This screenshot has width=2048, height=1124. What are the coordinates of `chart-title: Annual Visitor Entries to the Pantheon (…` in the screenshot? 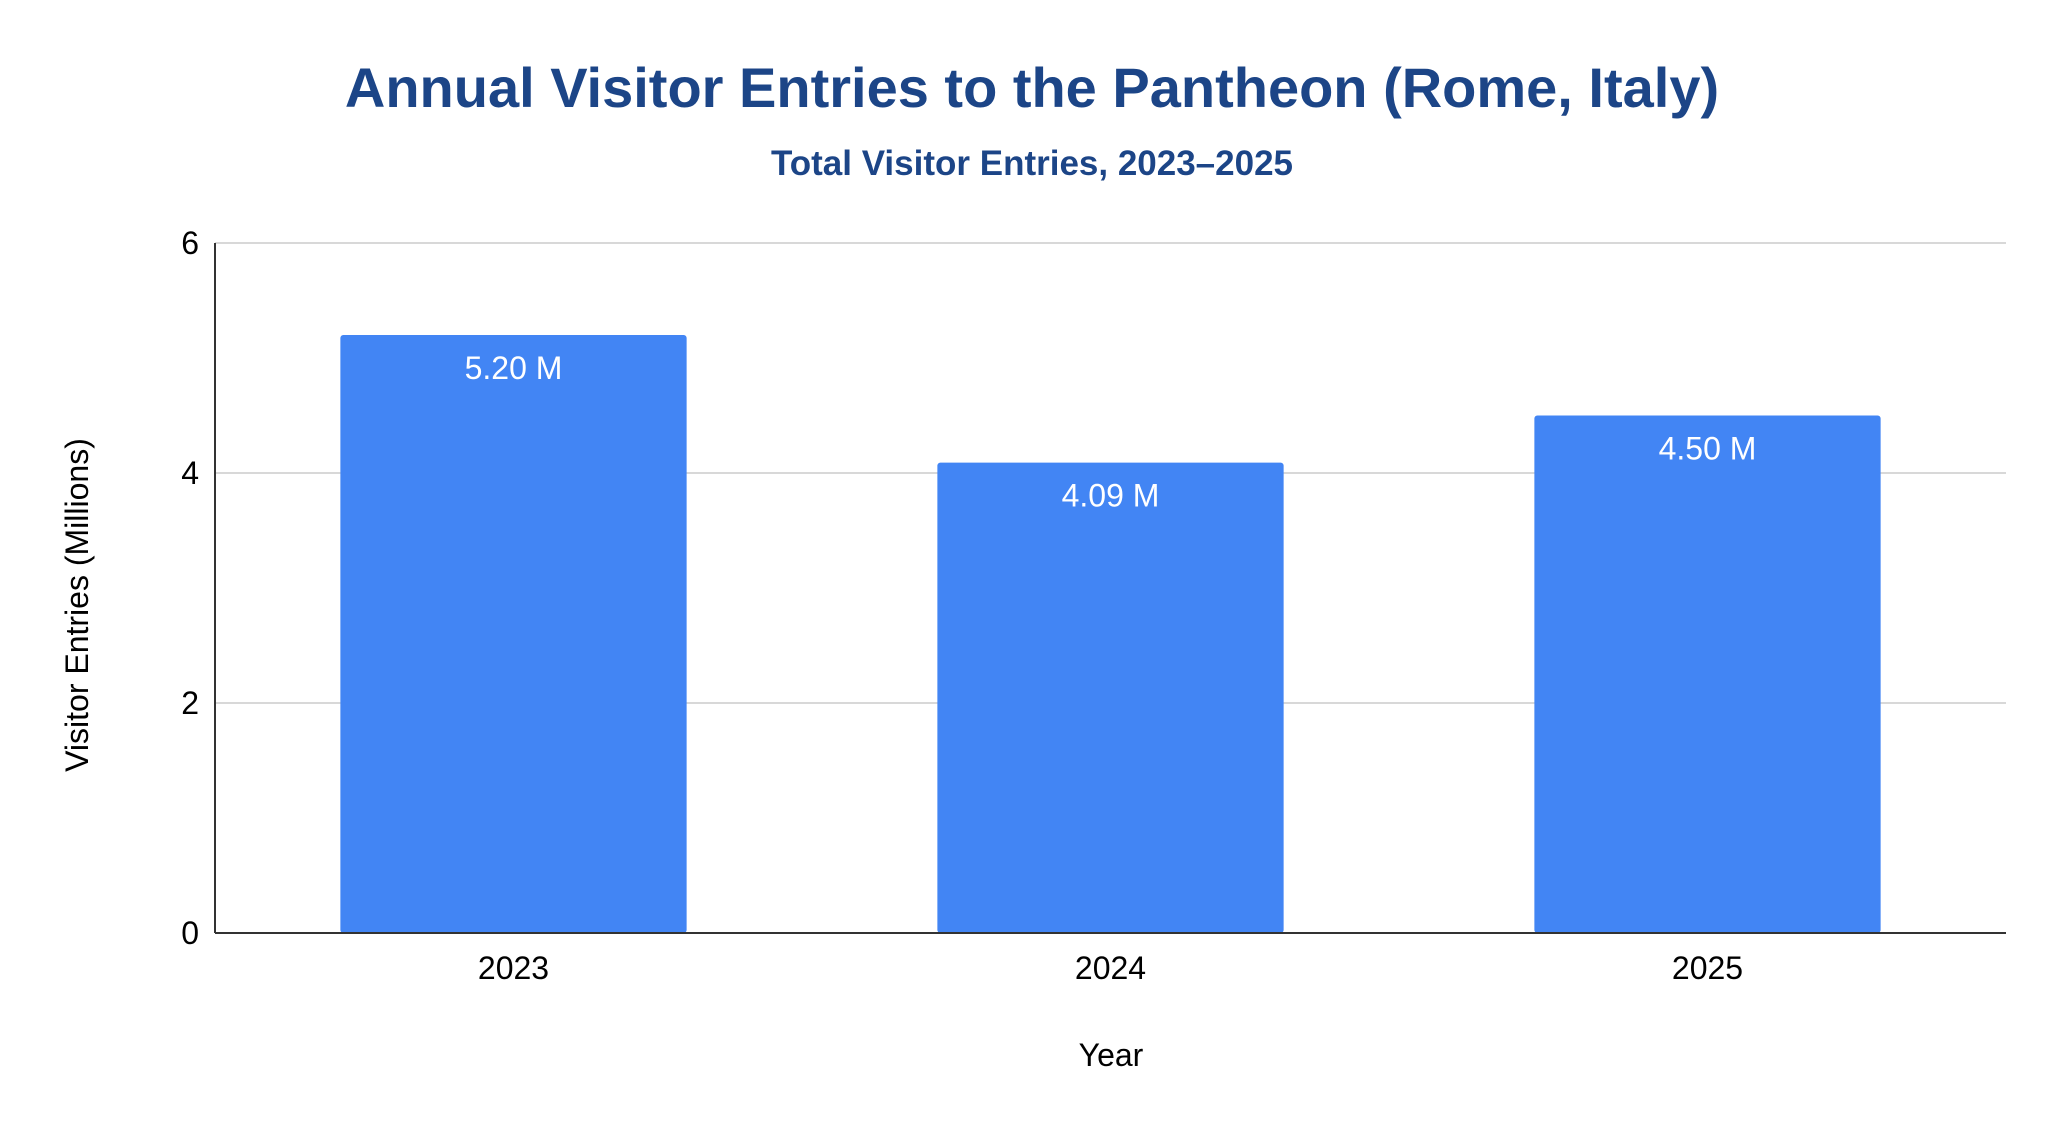 It's located at (1032, 87).